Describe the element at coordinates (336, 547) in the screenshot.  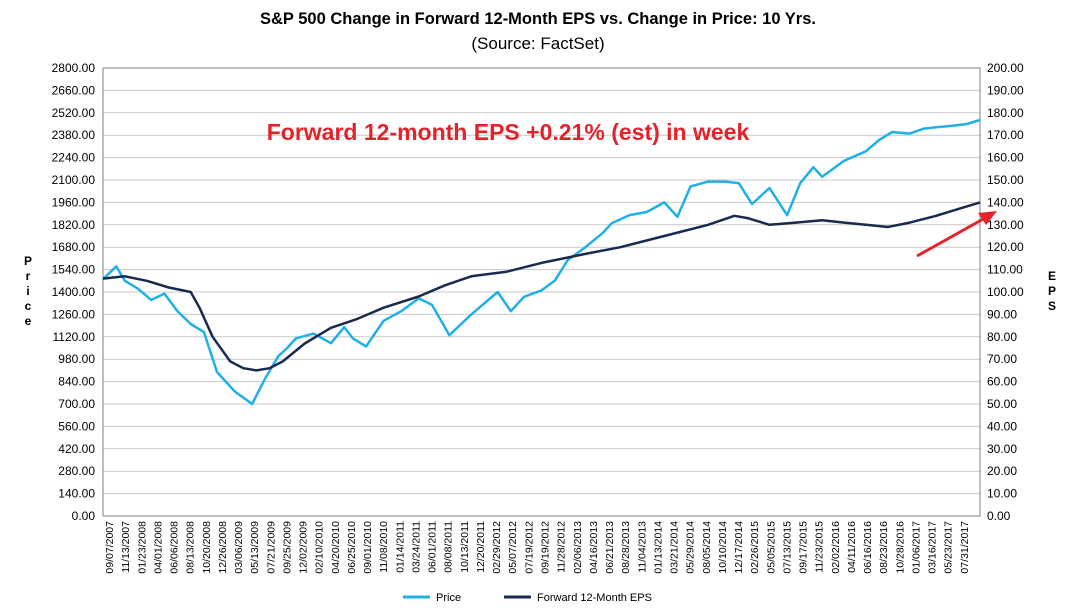
I see `x-tick-label: 04/20/2010` at that location.